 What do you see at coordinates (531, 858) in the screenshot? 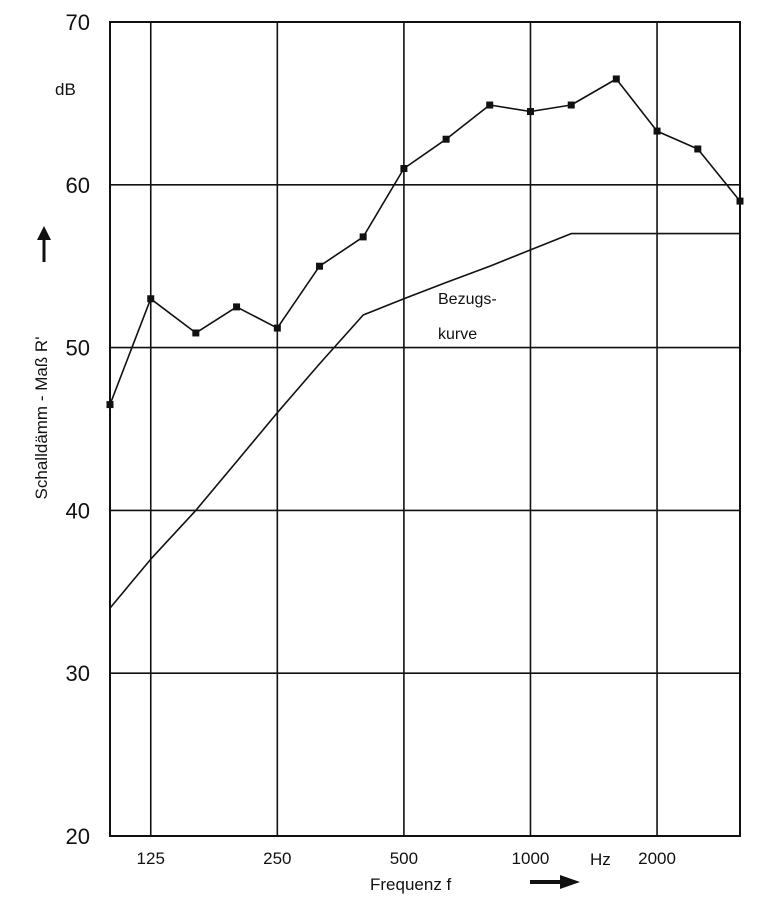
I see `x-tick-label: 1000` at bounding box center [531, 858].